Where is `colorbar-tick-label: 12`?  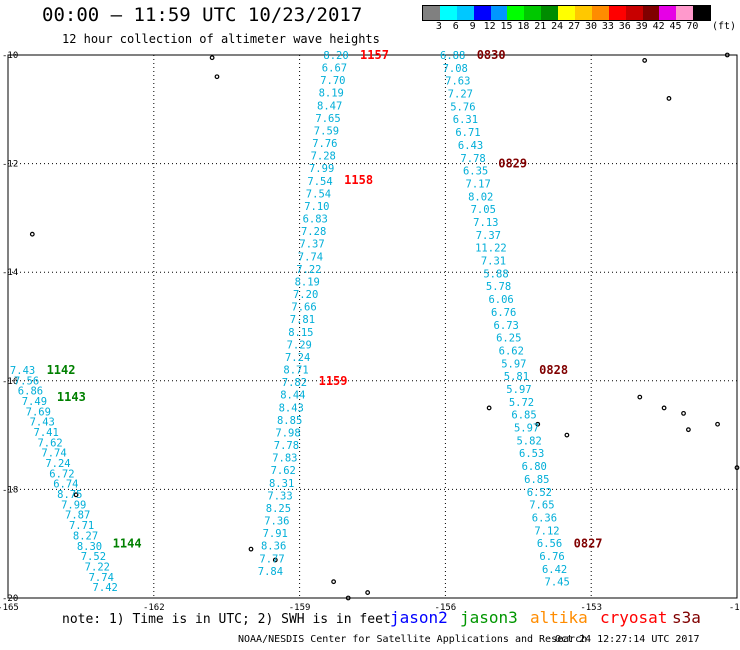 colorbar-tick-label: 12 is located at coordinates (489, 26).